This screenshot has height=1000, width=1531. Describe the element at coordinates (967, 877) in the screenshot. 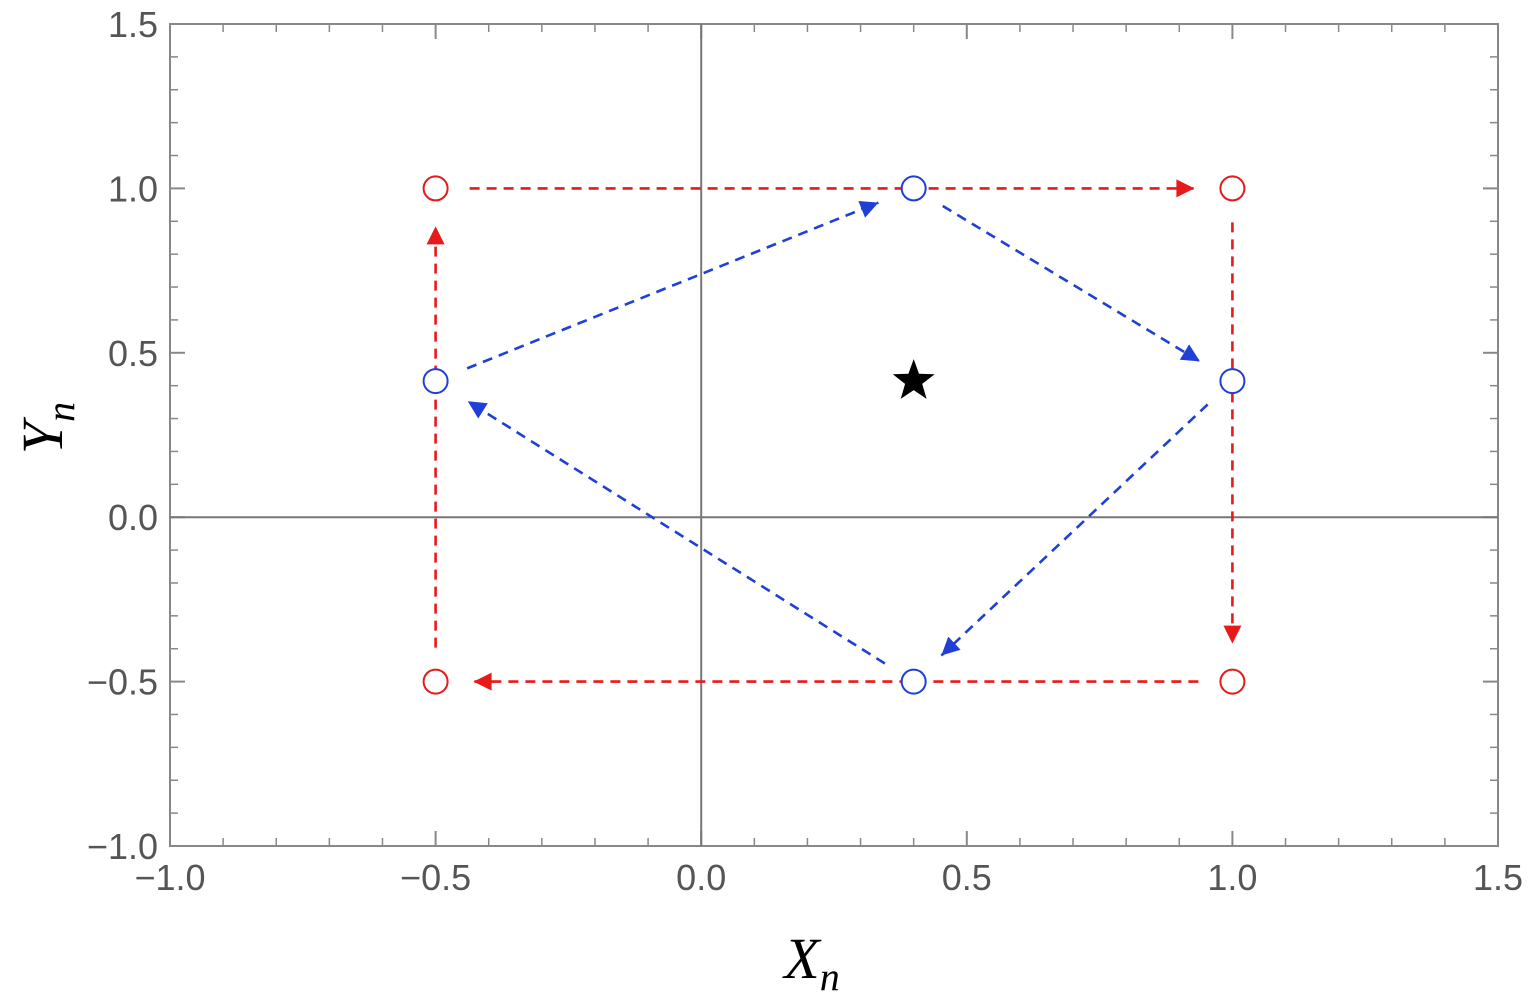

I see `x-tick-label: 0.5` at that location.